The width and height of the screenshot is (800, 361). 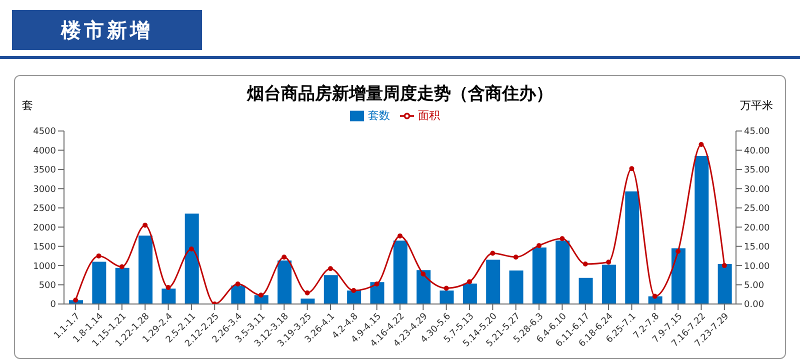 I want to click on legend-label: 套数, so click(x=379, y=115).